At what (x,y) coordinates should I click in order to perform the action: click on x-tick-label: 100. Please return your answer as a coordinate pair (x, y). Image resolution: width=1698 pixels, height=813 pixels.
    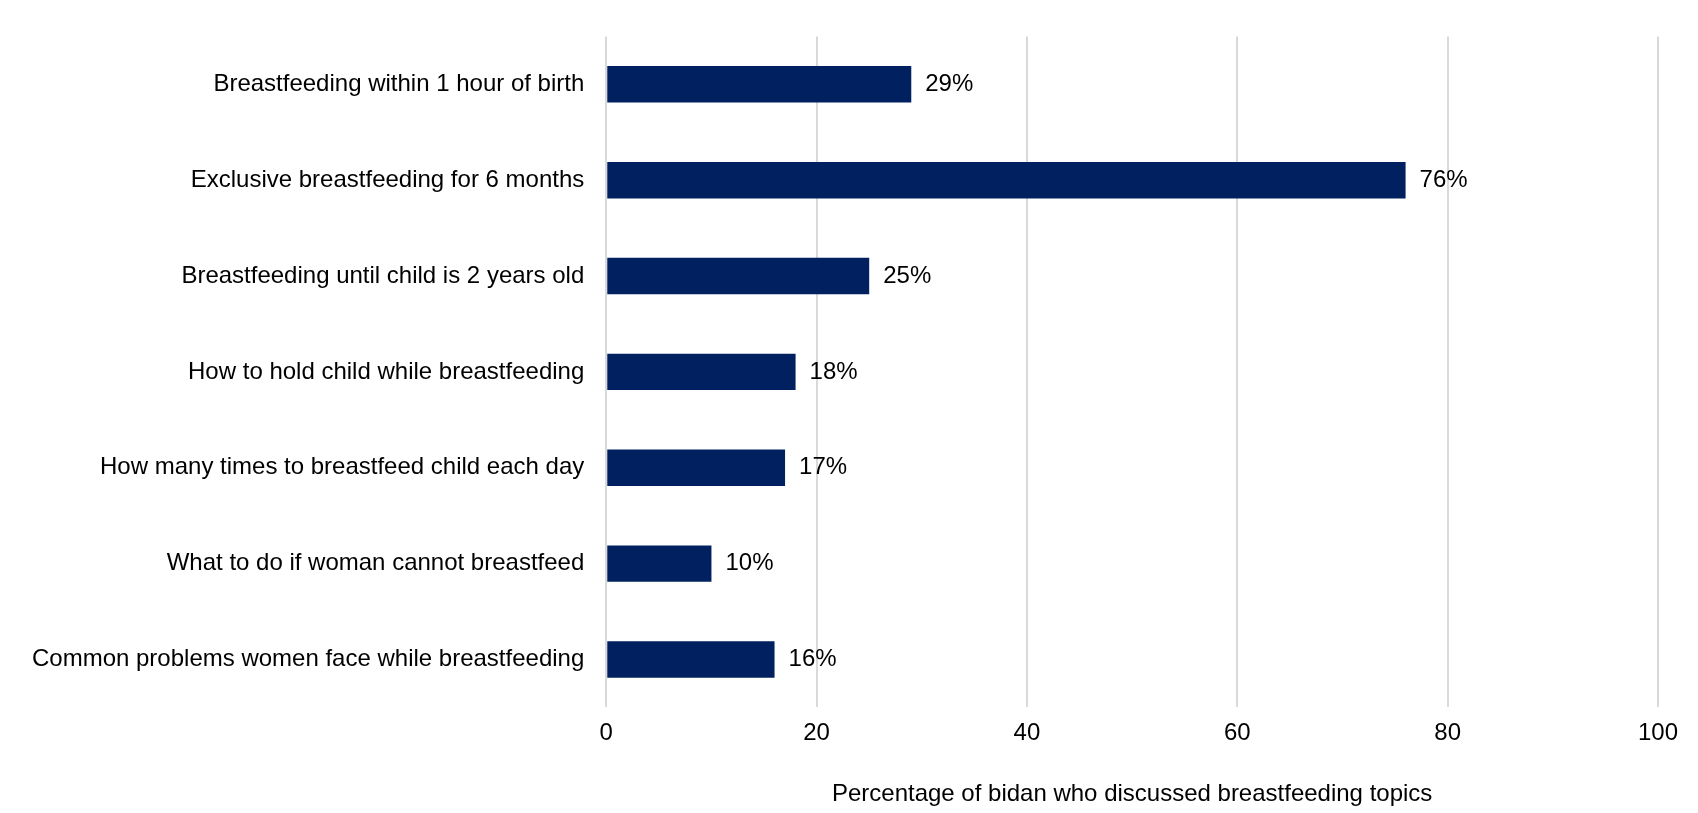
    Looking at the image, I should click on (1658, 732).